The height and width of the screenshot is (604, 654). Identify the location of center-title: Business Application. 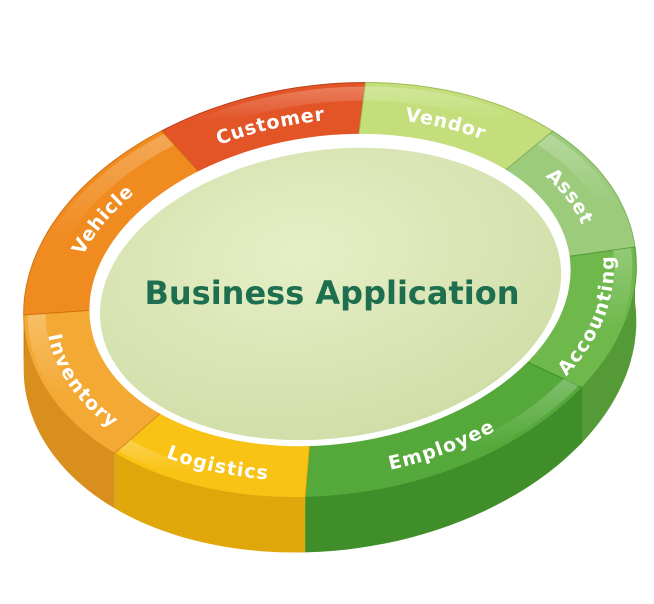
(331, 293).